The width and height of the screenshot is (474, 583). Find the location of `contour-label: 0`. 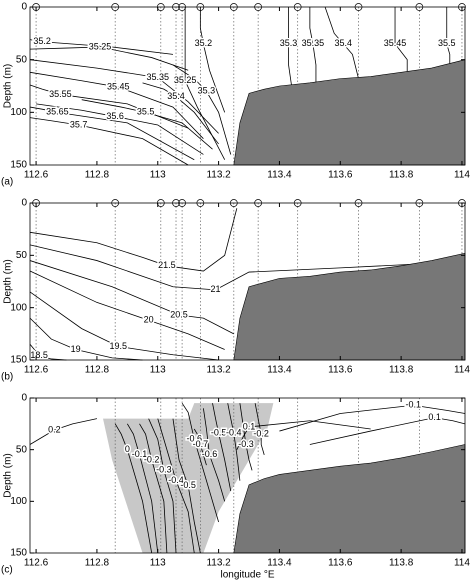

contour-label: 0 is located at coordinates (127, 449).